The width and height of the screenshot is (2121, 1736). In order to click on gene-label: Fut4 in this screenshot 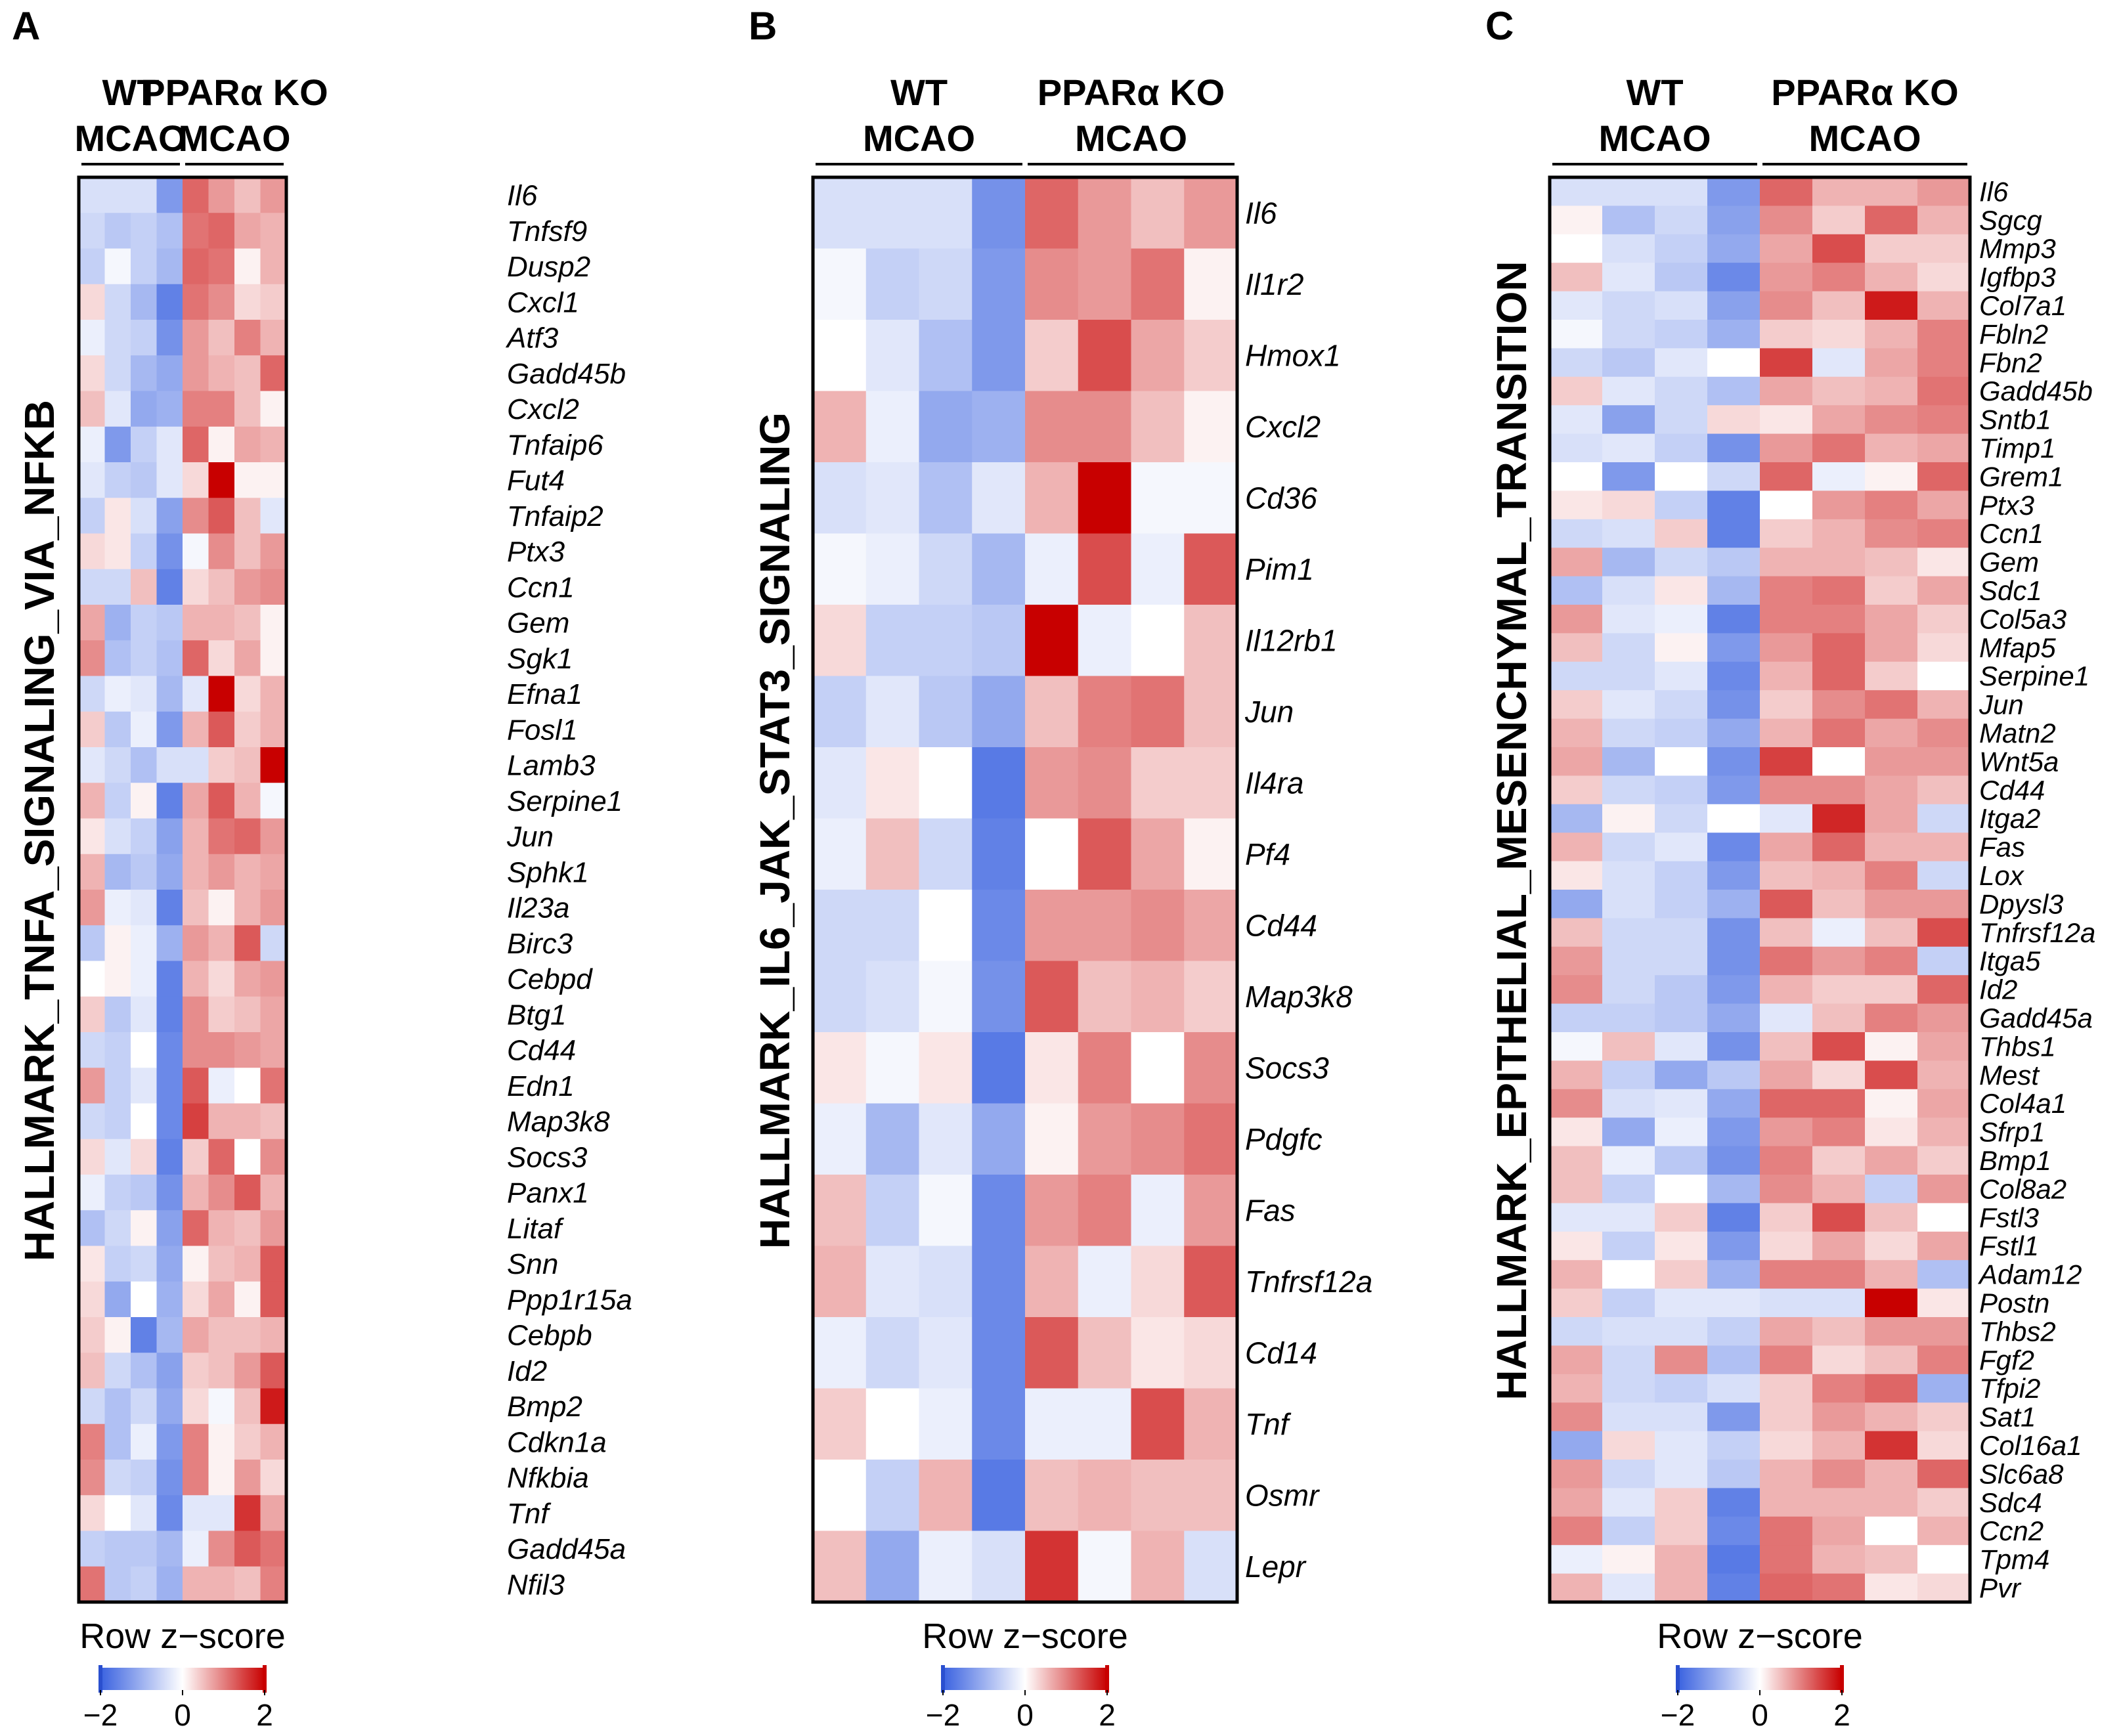, I will do `click(536, 481)`.